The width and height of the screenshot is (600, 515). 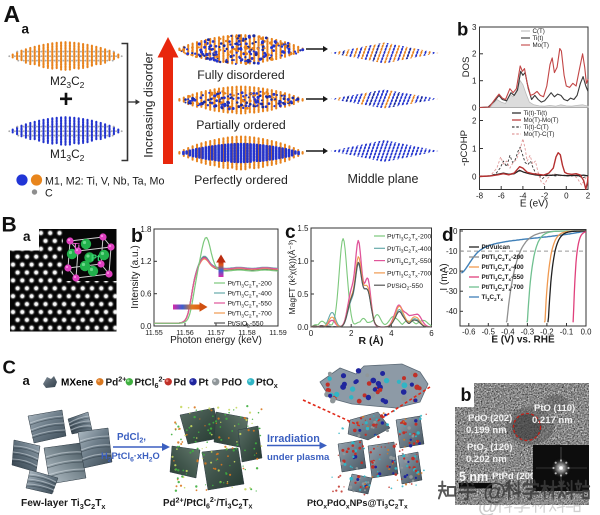 What do you see at coordinates (448, 235) in the screenshot?
I see `svg-text: d` at bounding box center [448, 235].